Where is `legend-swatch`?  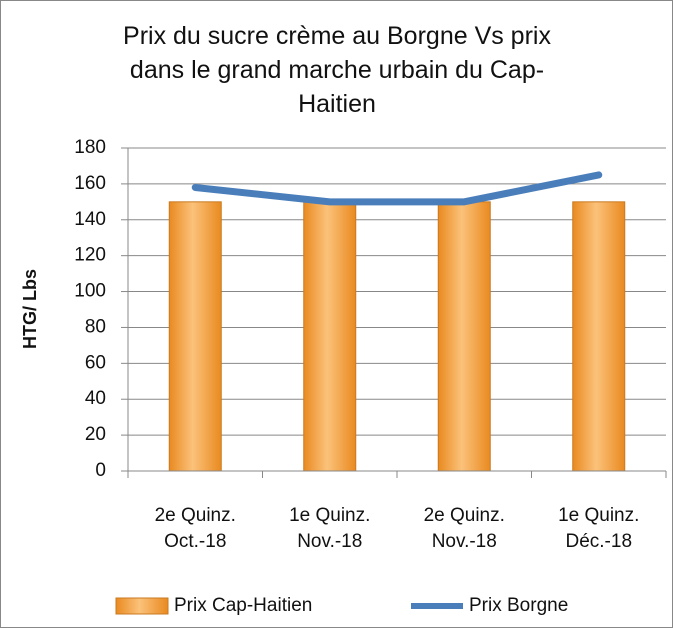 legend-swatch is located at coordinates (142, 606).